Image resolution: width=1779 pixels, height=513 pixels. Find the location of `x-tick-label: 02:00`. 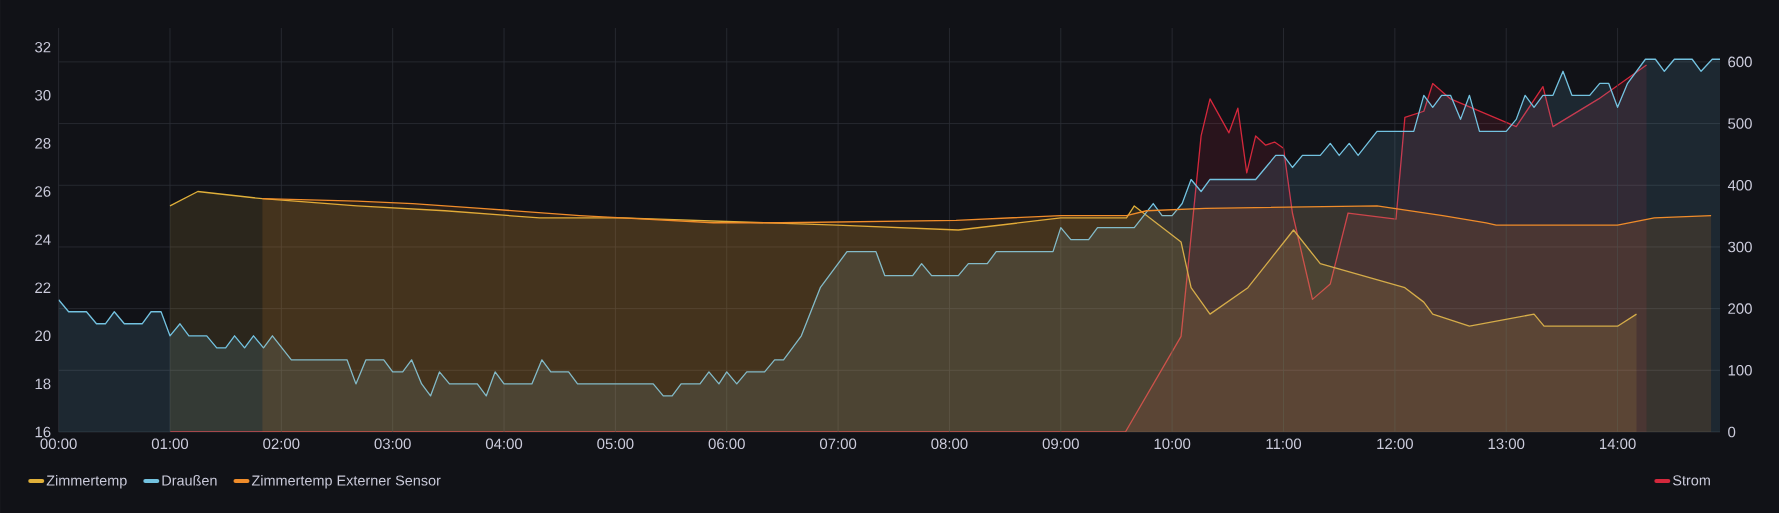

x-tick-label: 02:00 is located at coordinates (281, 444).